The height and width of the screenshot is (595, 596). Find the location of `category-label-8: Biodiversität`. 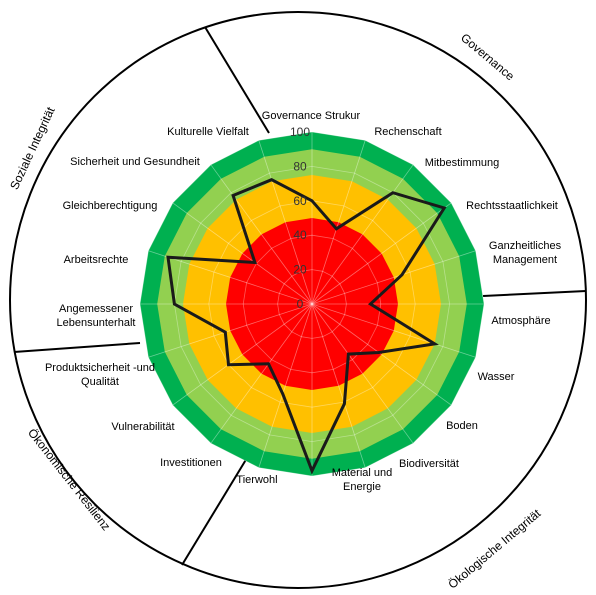

category-label-8: Biodiversität is located at coordinates (429, 464).